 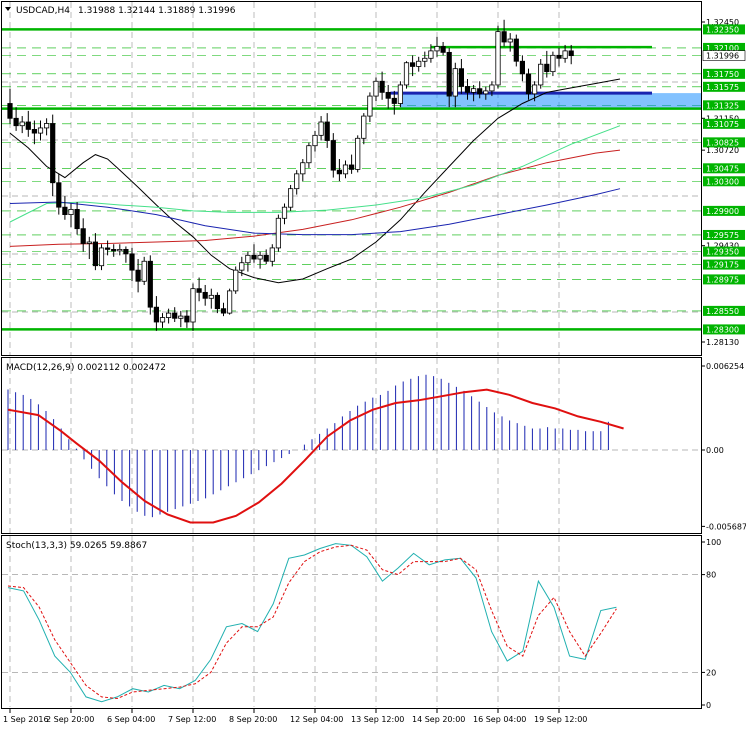 What do you see at coordinates (76, 546) in the screenshot?
I see `stochastic-title: Stoch(13,3,3) 59.0265 59.8867` at bounding box center [76, 546].